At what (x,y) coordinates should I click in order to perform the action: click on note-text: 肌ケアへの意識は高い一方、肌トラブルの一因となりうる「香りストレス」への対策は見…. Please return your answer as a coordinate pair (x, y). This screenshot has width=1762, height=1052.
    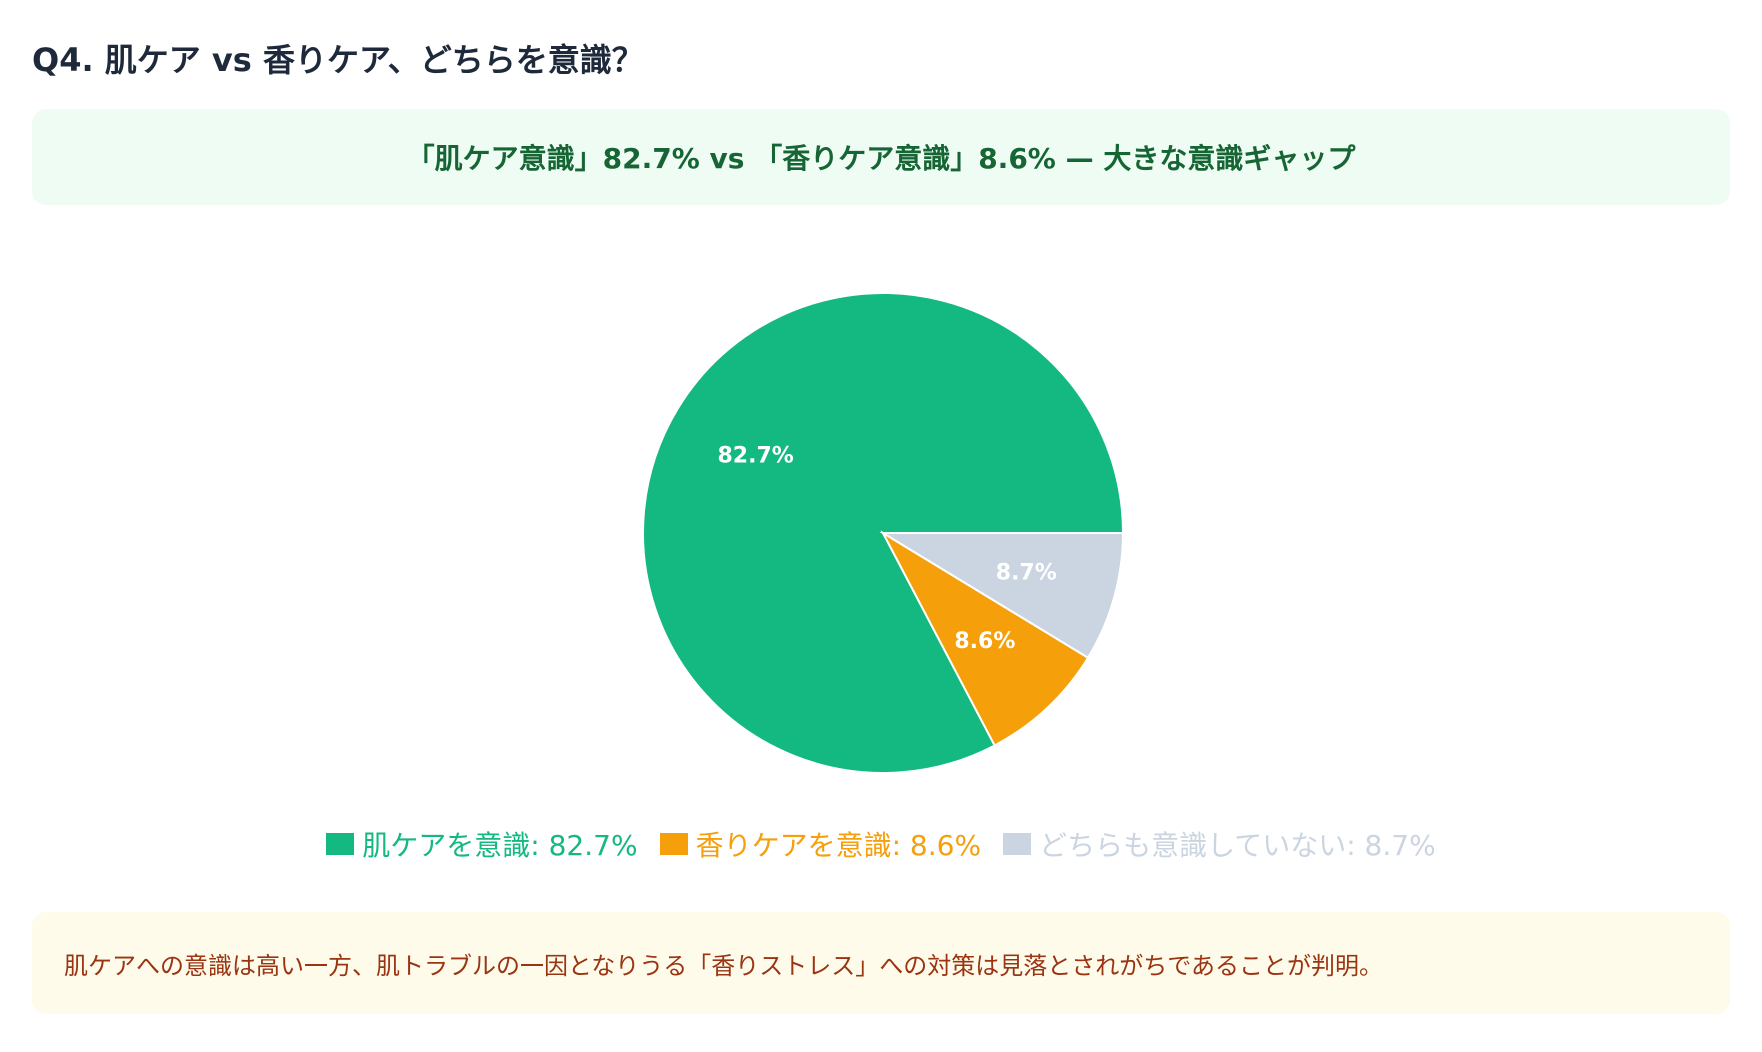
    Looking at the image, I should click on (724, 965).